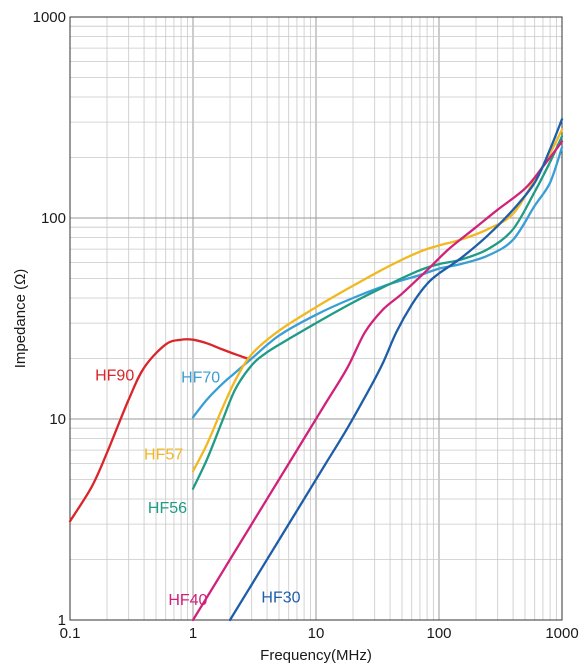 The image size is (585, 668). Describe the element at coordinates (163, 454) in the screenshot. I see `series-label-hf57: HF57` at that location.